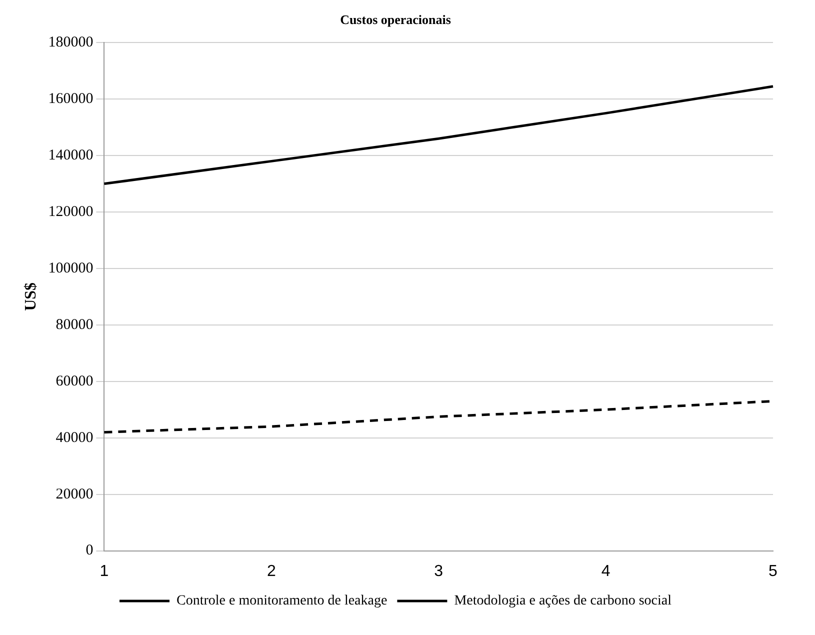 The width and height of the screenshot is (815, 635). I want to click on x-tick-label: 3, so click(439, 571).